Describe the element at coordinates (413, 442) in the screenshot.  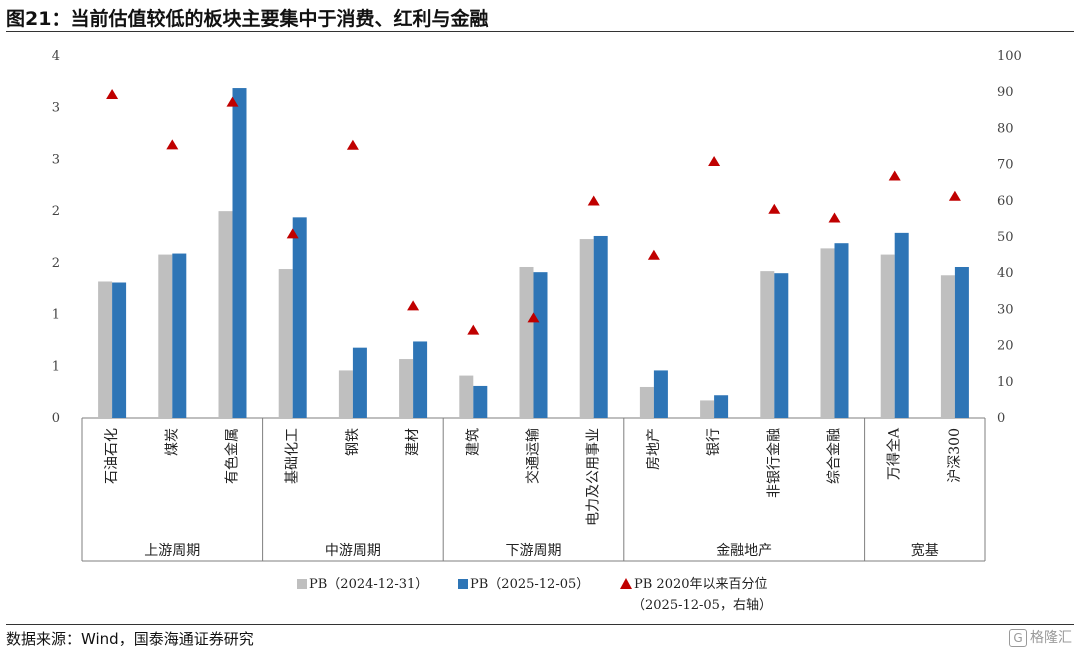
I see `category-label: 建材` at that location.